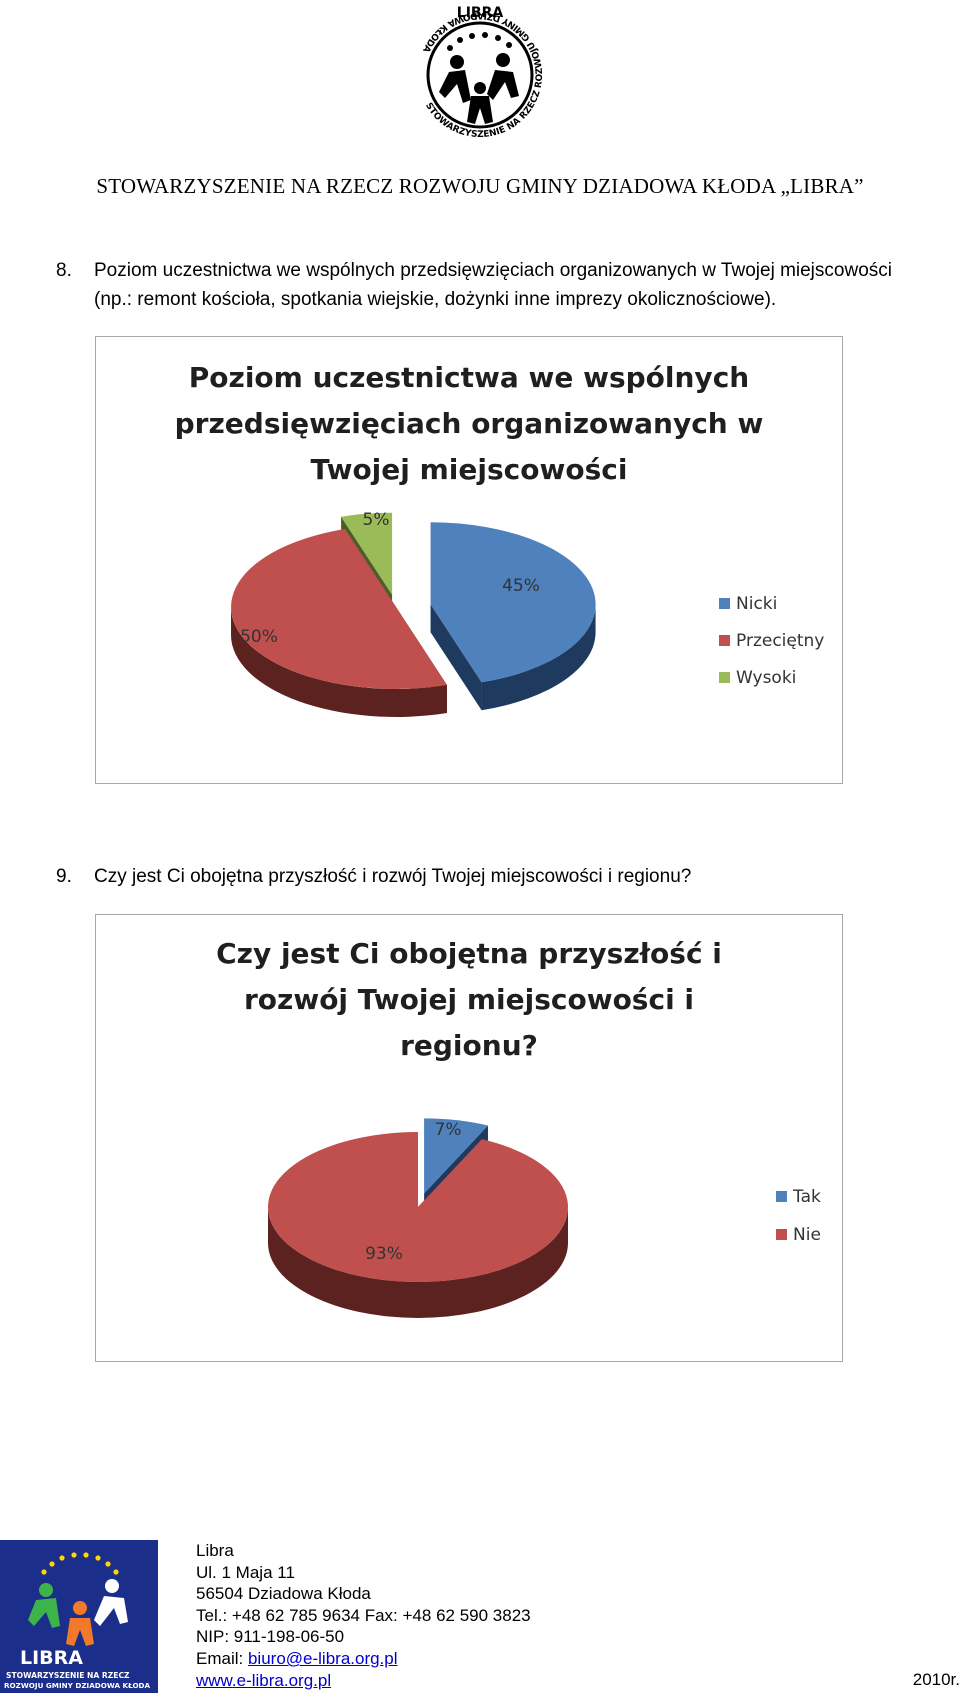  Describe the element at coordinates (469, 1045) in the screenshot. I see `chart-title-line: regionu?` at that location.